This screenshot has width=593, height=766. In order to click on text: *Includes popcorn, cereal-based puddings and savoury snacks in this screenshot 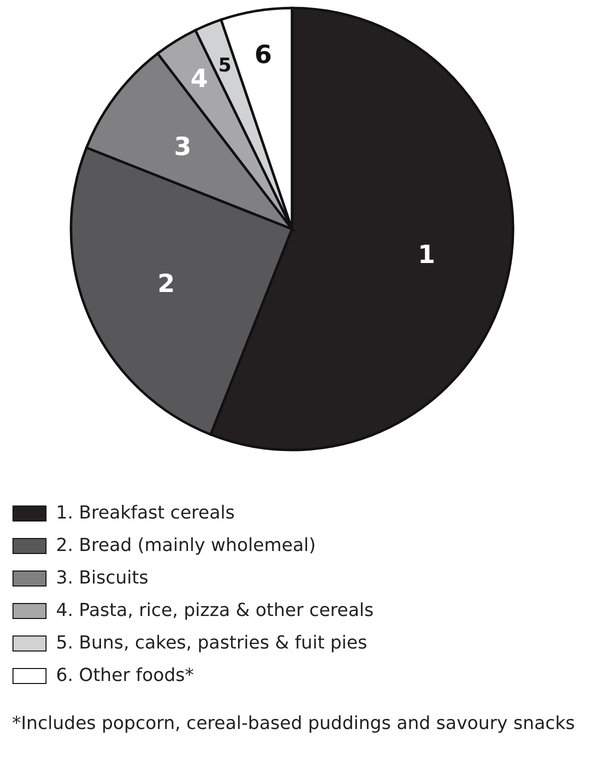, I will do `click(294, 724)`.